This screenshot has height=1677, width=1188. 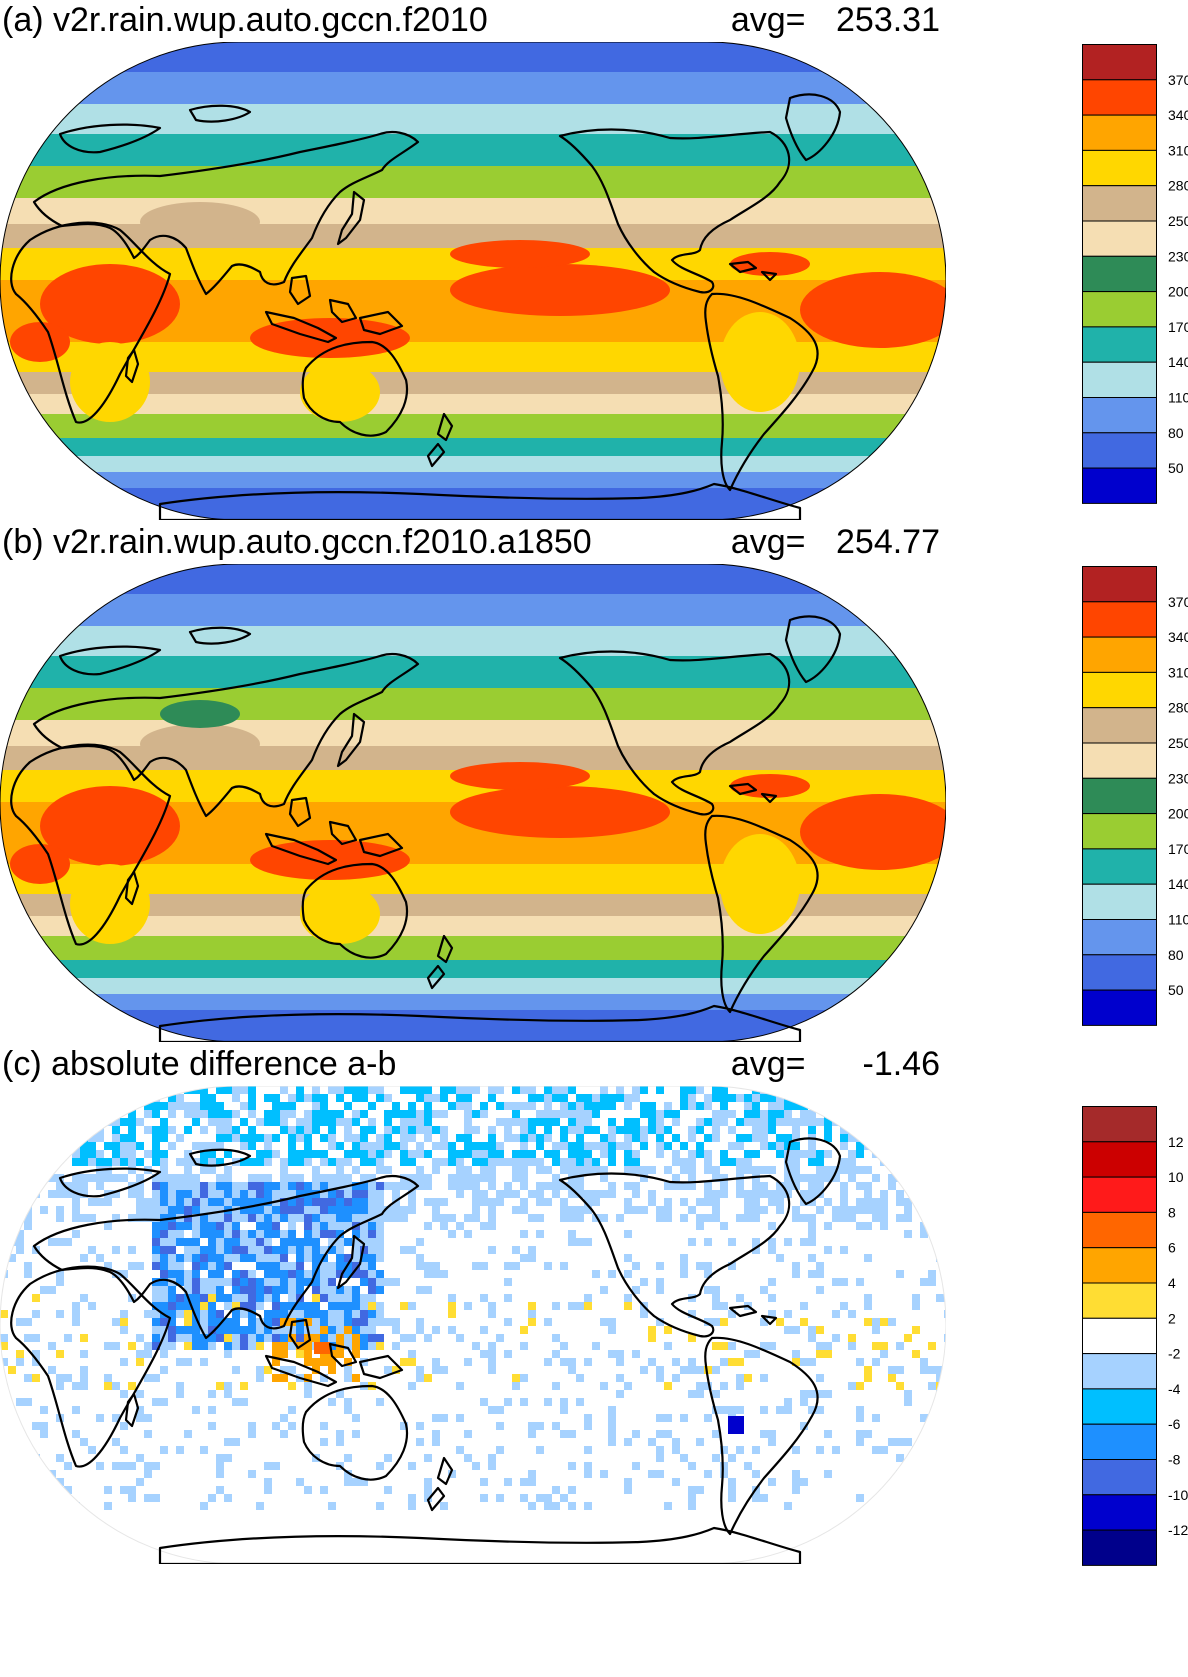 What do you see at coordinates (1176, 1177) in the screenshot?
I see `colorbar-tick-label: 10` at bounding box center [1176, 1177].